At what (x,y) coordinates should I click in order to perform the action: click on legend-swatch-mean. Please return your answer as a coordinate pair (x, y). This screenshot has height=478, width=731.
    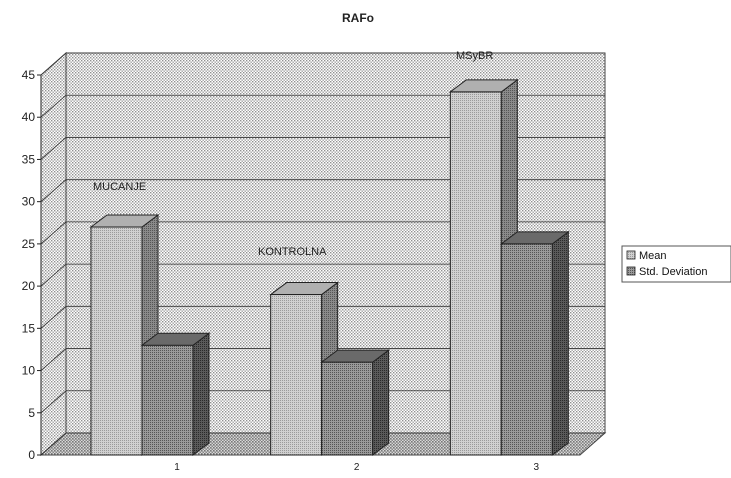
    Looking at the image, I should click on (631, 255).